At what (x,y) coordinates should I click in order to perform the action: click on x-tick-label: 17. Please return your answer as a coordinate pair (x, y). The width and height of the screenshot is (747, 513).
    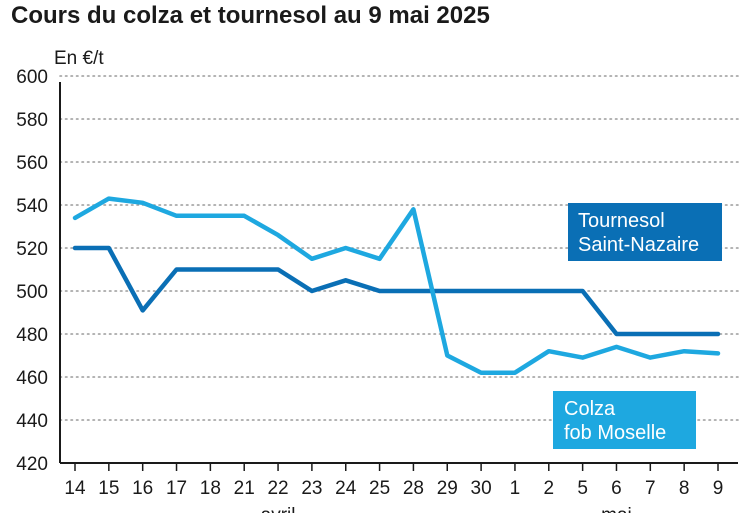
    Looking at the image, I should click on (176, 488).